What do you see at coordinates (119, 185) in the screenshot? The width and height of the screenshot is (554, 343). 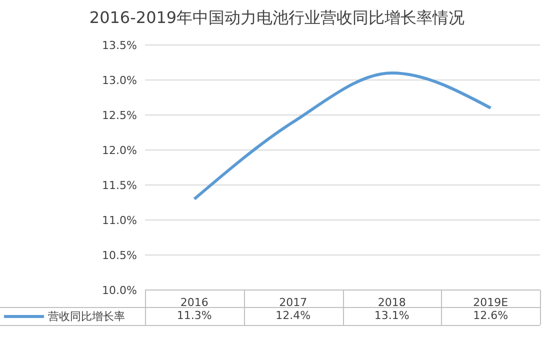 I see `y-tick-label: 11.5%` at bounding box center [119, 185].